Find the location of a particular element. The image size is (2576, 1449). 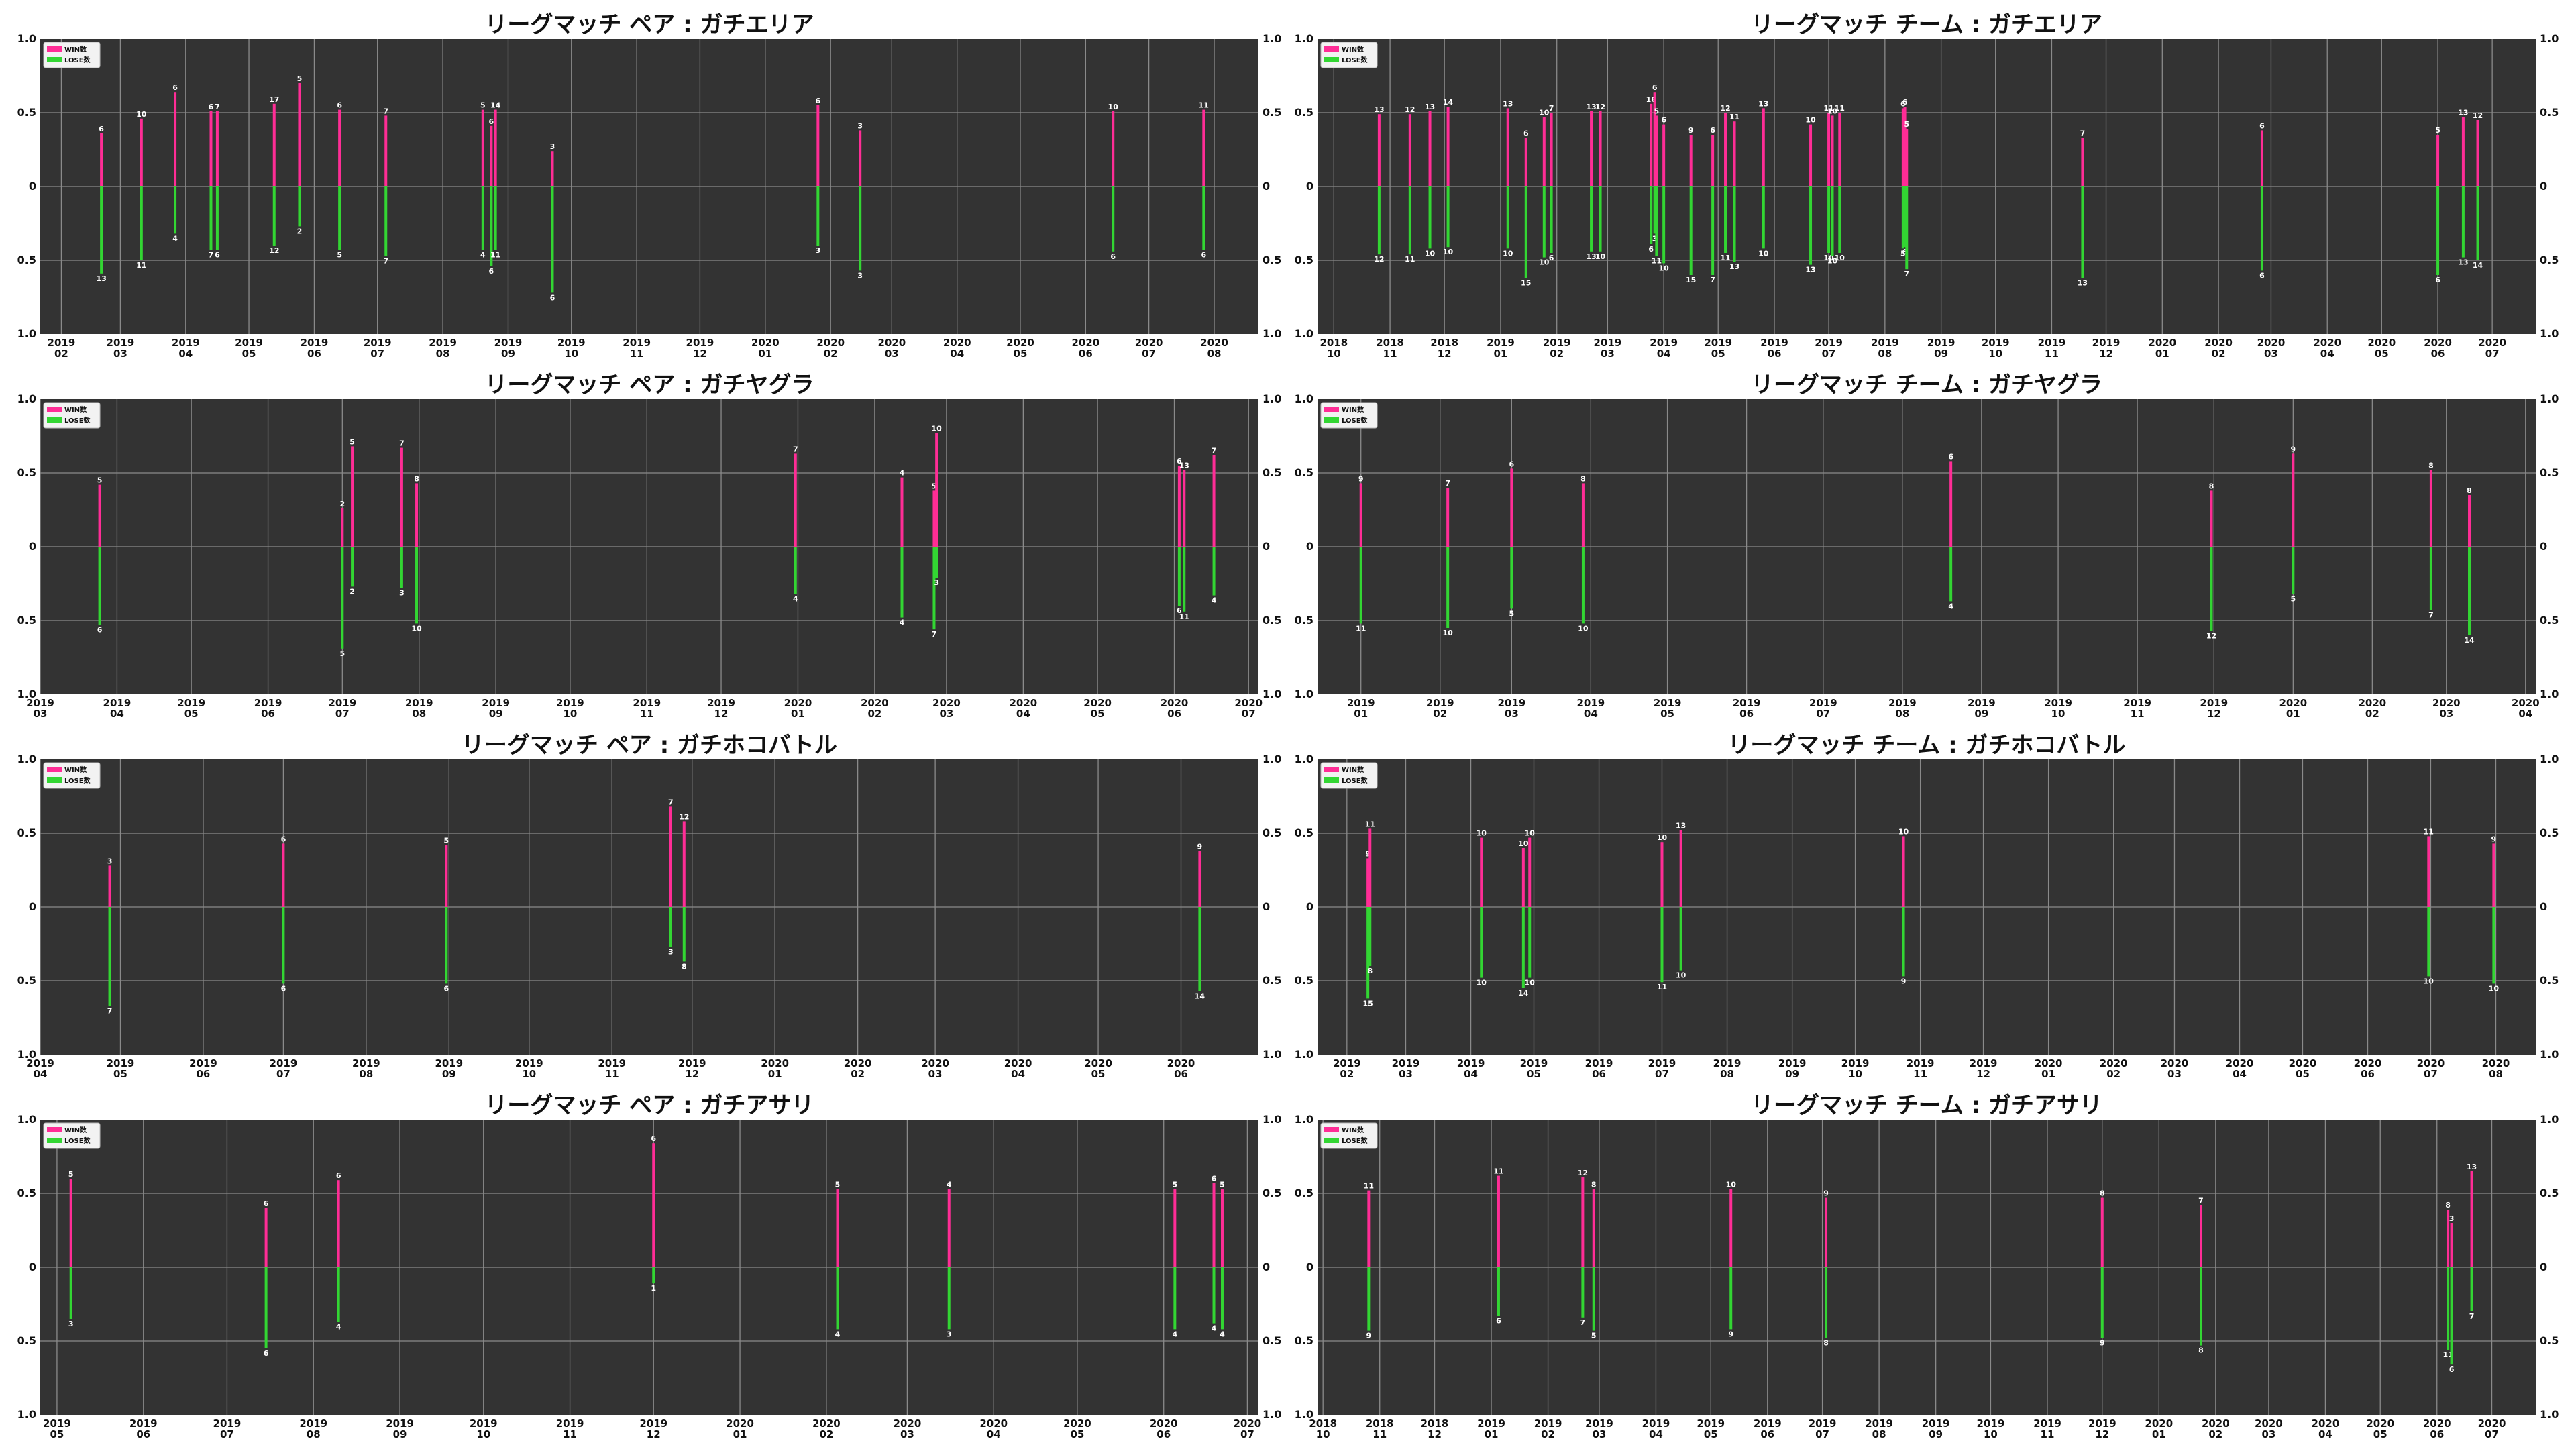

x-tick-label: 2019 09 is located at coordinates (1936, 1428).